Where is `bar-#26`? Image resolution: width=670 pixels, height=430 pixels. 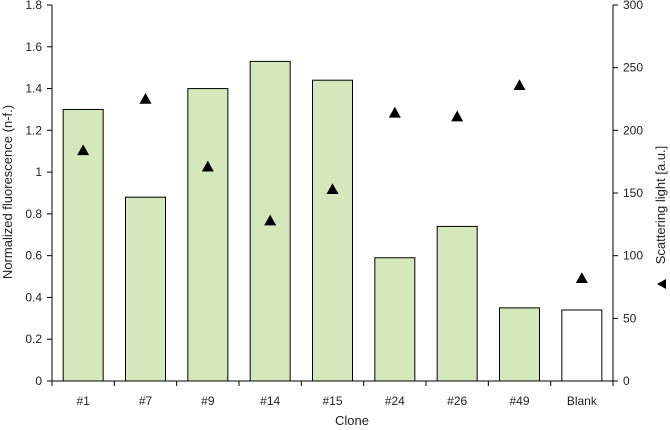
bar-#26 is located at coordinates (457, 303).